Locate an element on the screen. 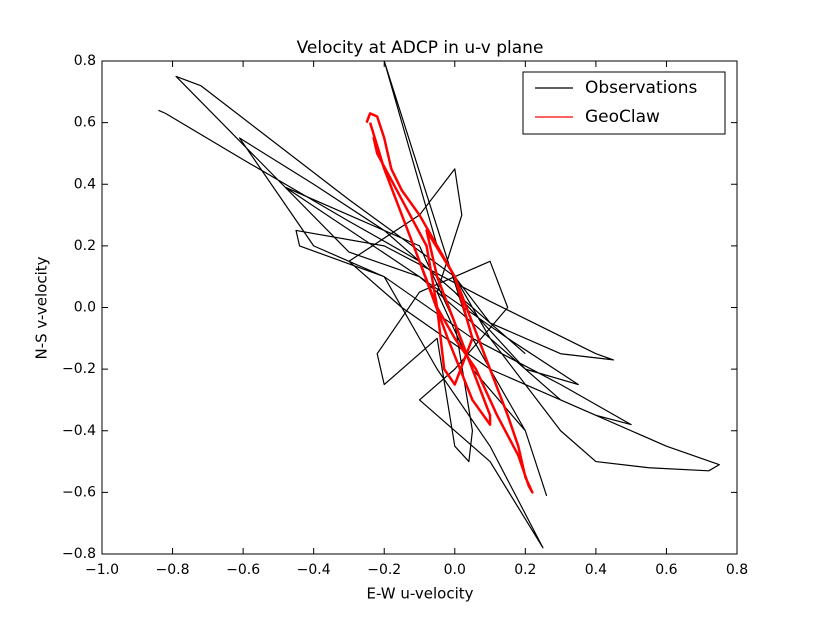  y-tick-label: 0.0 is located at coordinates (85, 308).